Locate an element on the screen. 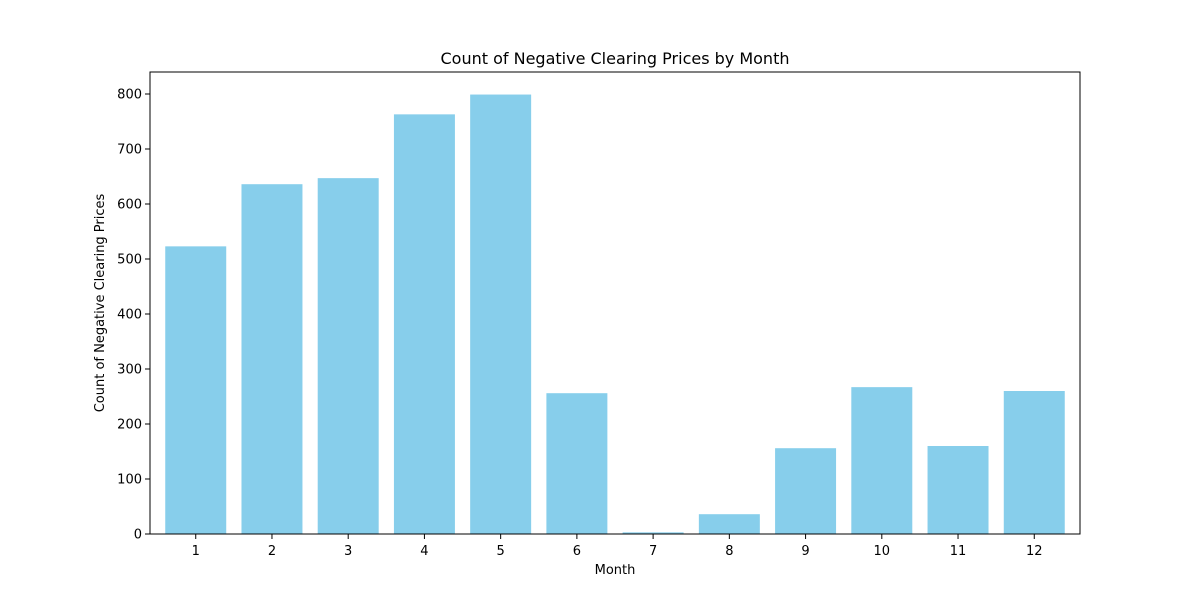  x-tick-label: 4 is located at coordinates (424, 551).